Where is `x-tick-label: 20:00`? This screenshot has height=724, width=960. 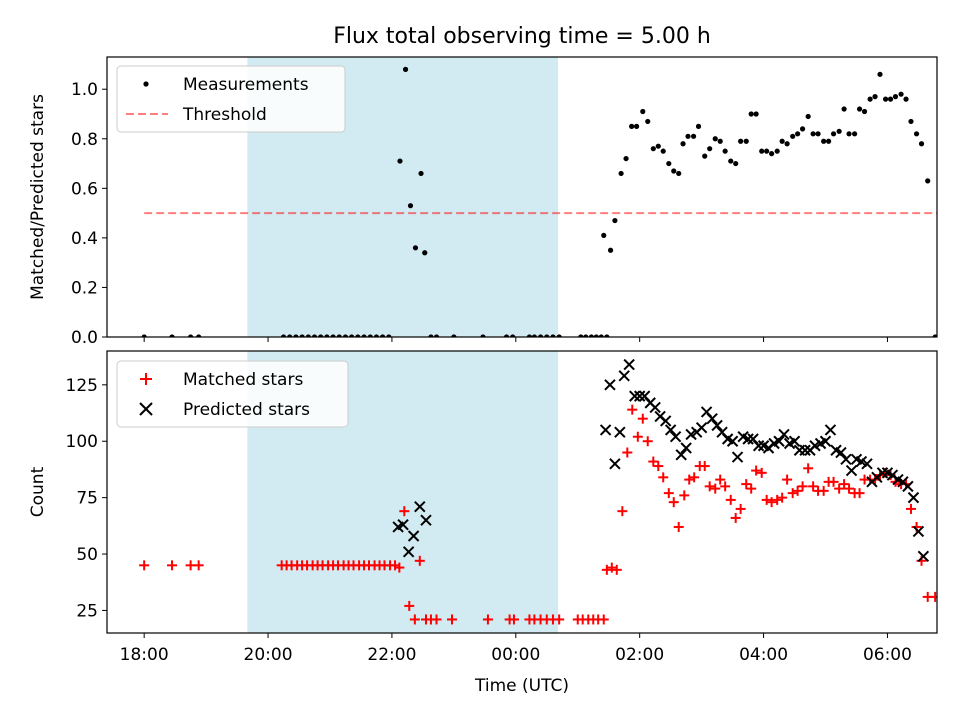
x-tick-label: 20:00 is located at coordinates (268, 655).